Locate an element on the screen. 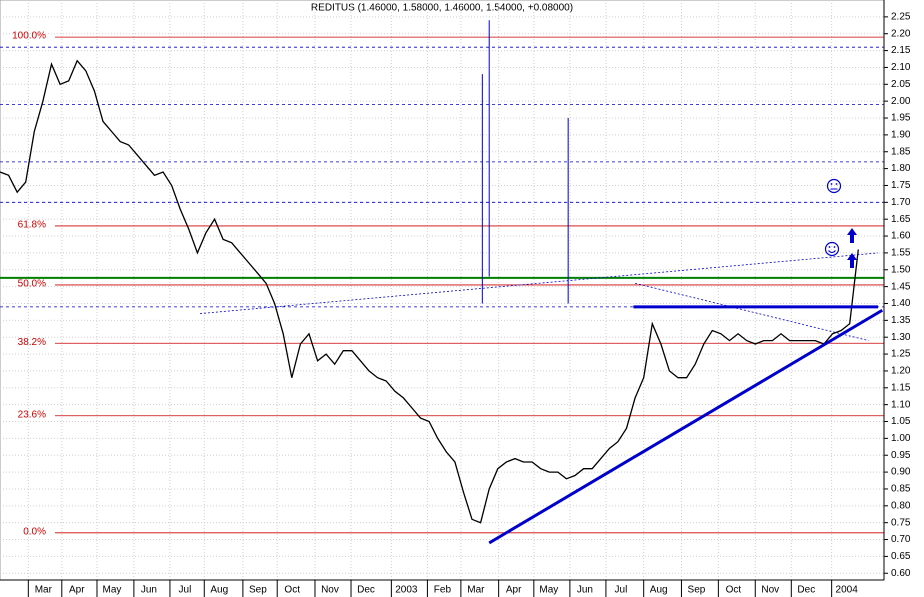 The image size is (924, 597). fib-label: 23.6% is located at coordinates (32, 414).